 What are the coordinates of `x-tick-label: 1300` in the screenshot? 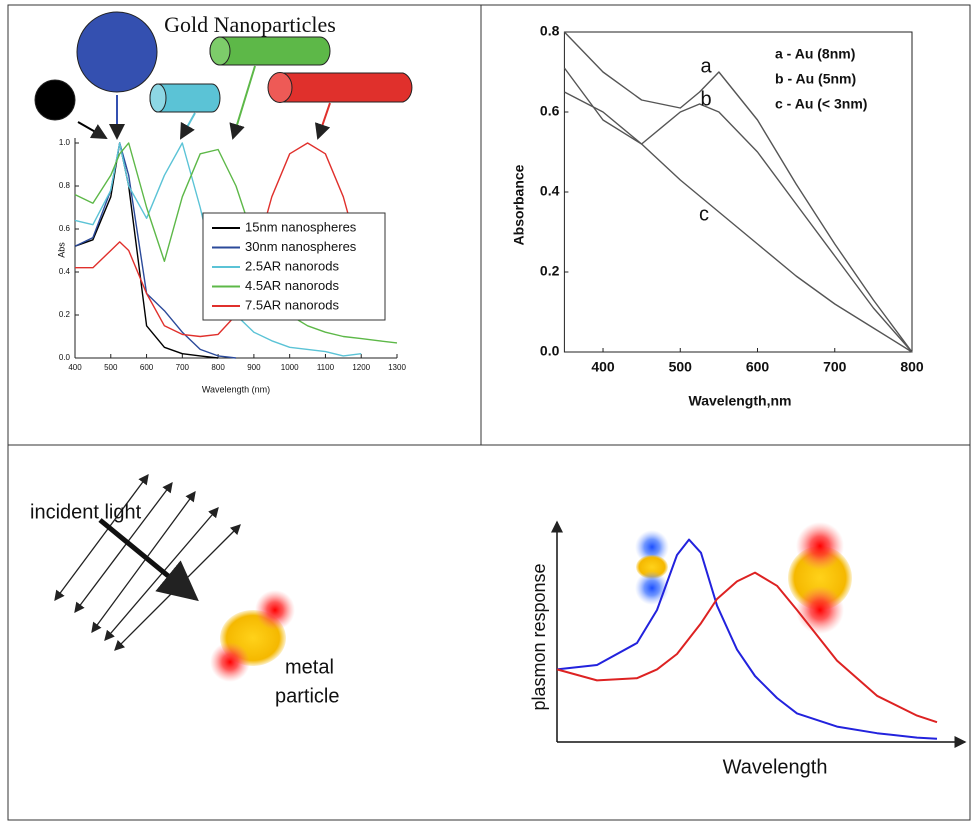 It's located at (397, 367).